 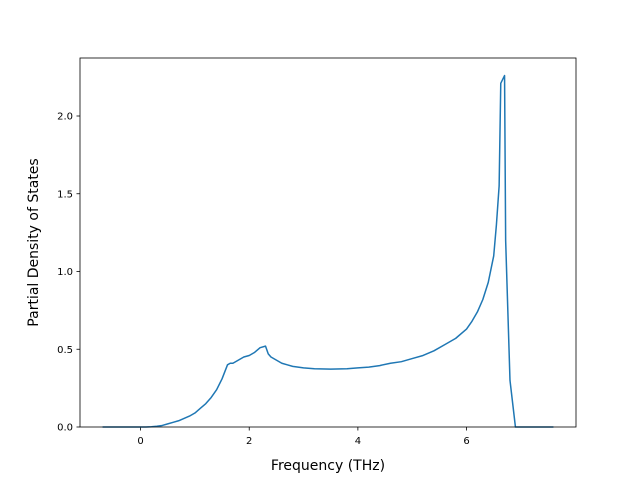 What do you see at coordinates (140, 441) in the screenshot?
I see `x-tick-label: 0` at bounding box center [140, 441].